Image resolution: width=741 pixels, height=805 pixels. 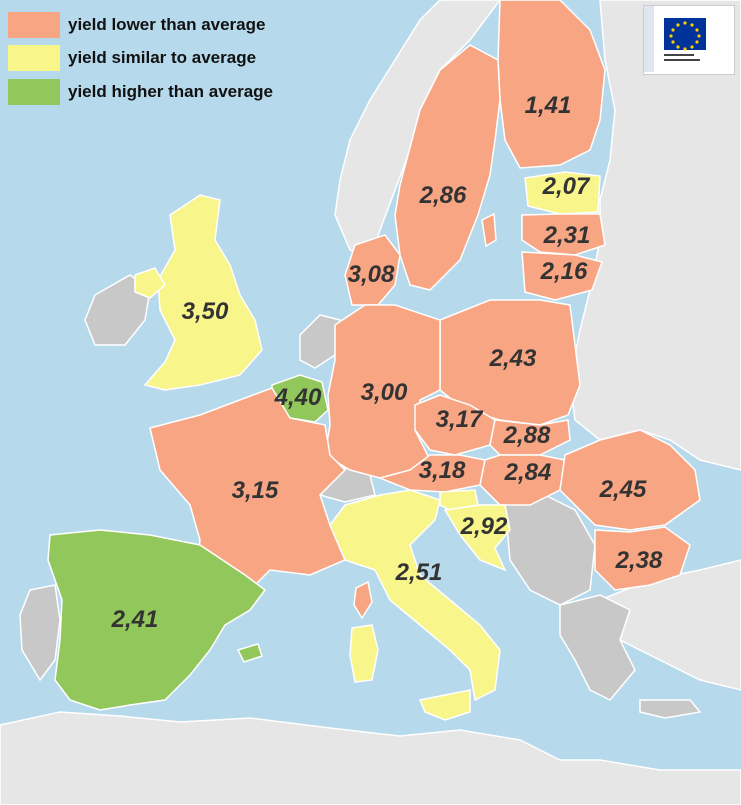 I want to click on croatia-shape, so click(x=477, y=538).